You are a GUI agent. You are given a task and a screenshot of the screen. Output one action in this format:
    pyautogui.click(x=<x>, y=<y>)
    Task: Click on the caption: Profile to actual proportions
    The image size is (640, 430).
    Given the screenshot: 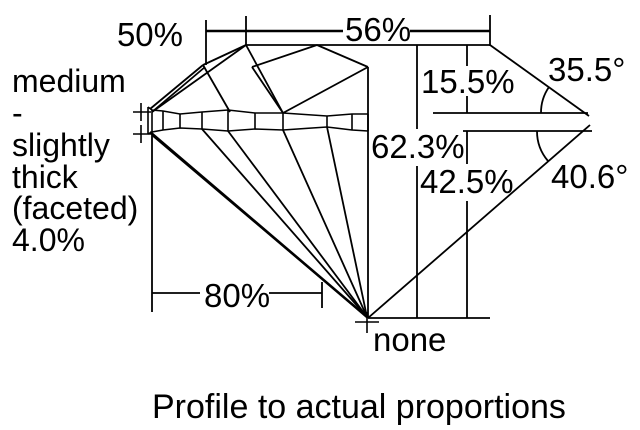 What is the action you would take?
    pyautogui.click(x=359, y=407)
    